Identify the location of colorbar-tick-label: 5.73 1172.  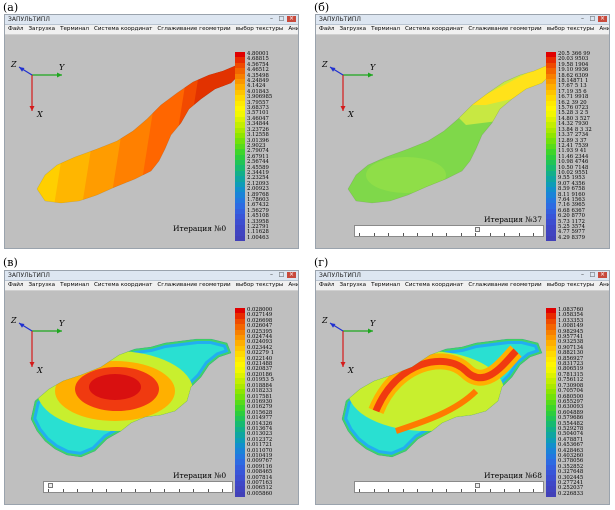
(571, 221).